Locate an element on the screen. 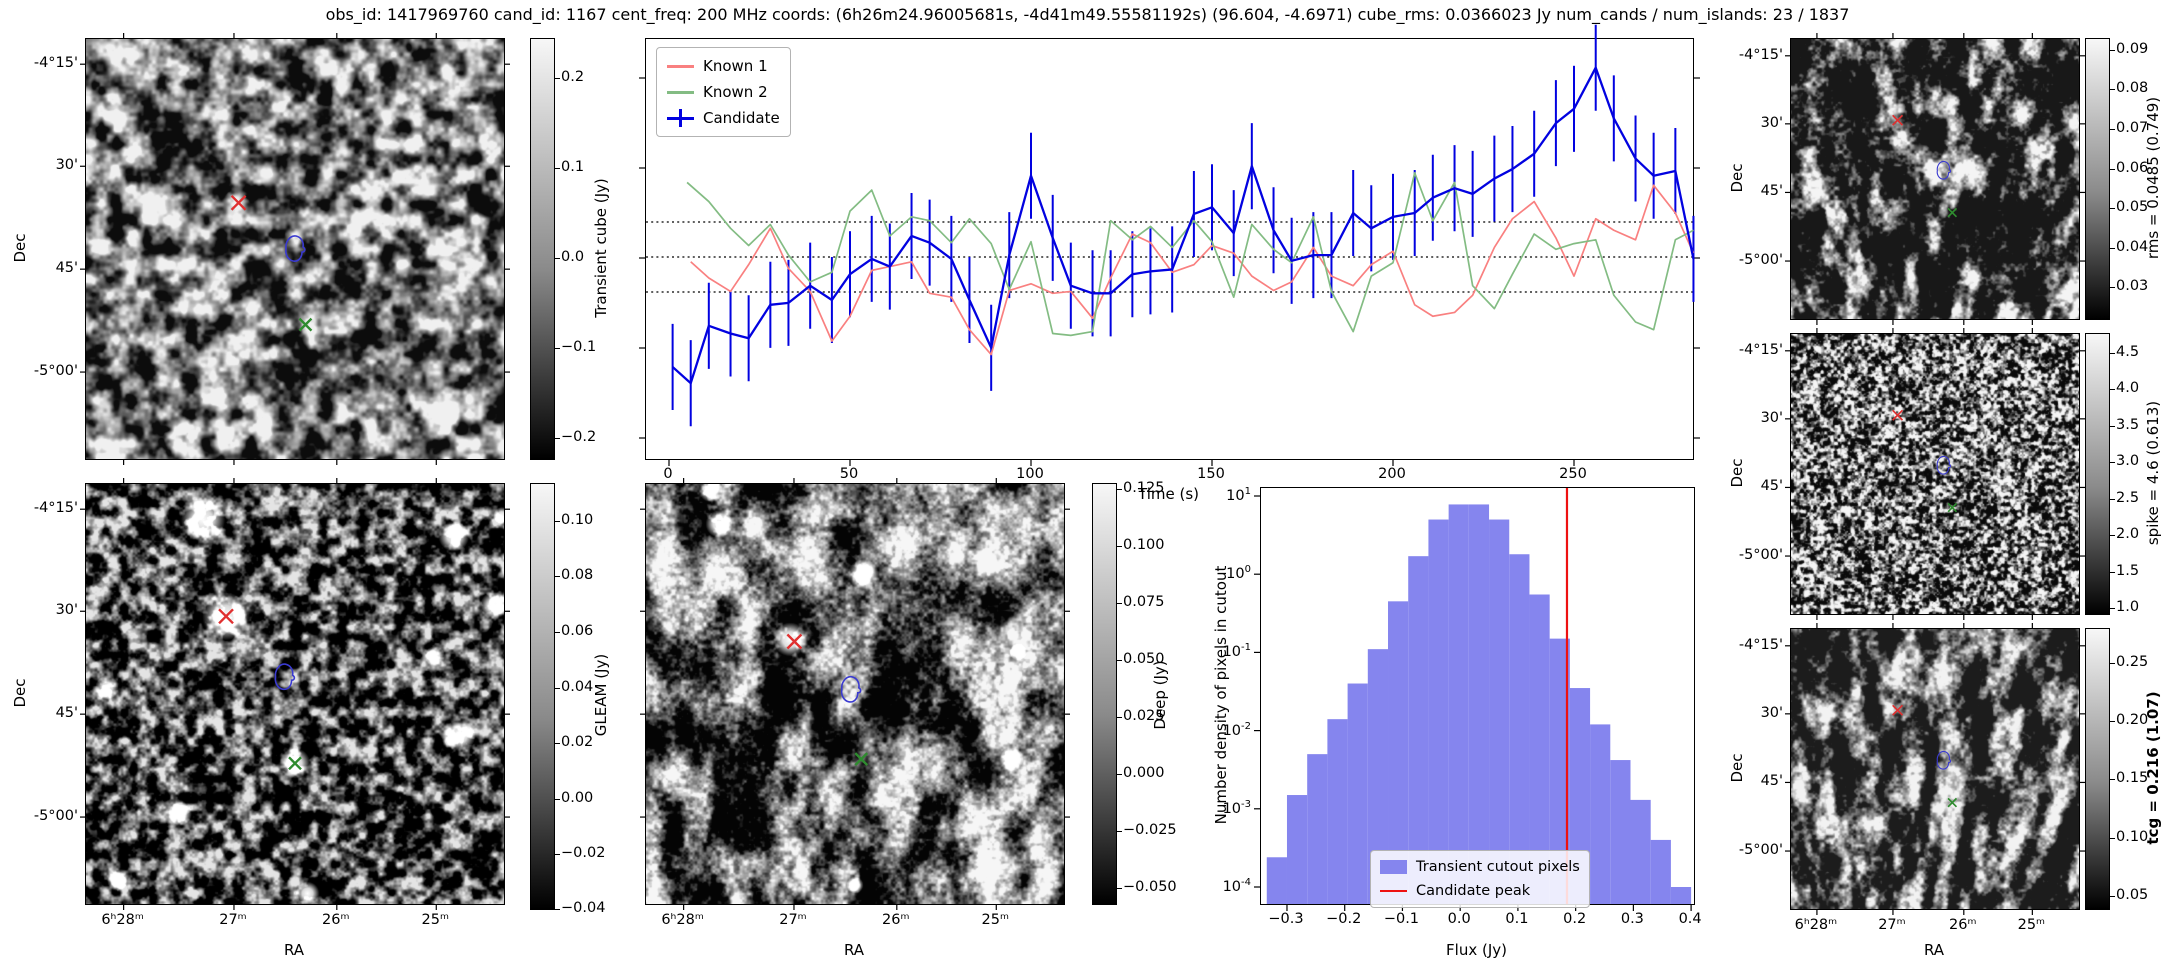  colorbar-tick-label: 0.00 is located at coordinates (577, 798).